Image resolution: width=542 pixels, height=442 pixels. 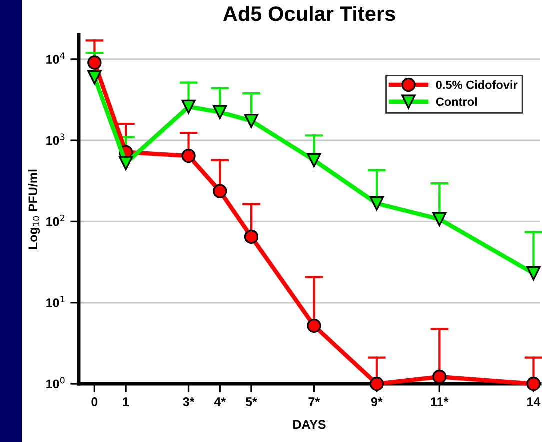 What do you see at coordinates (126, 402) in the screenshot?
I see `x-tick-label: 1` at bounding box center [126, 402].